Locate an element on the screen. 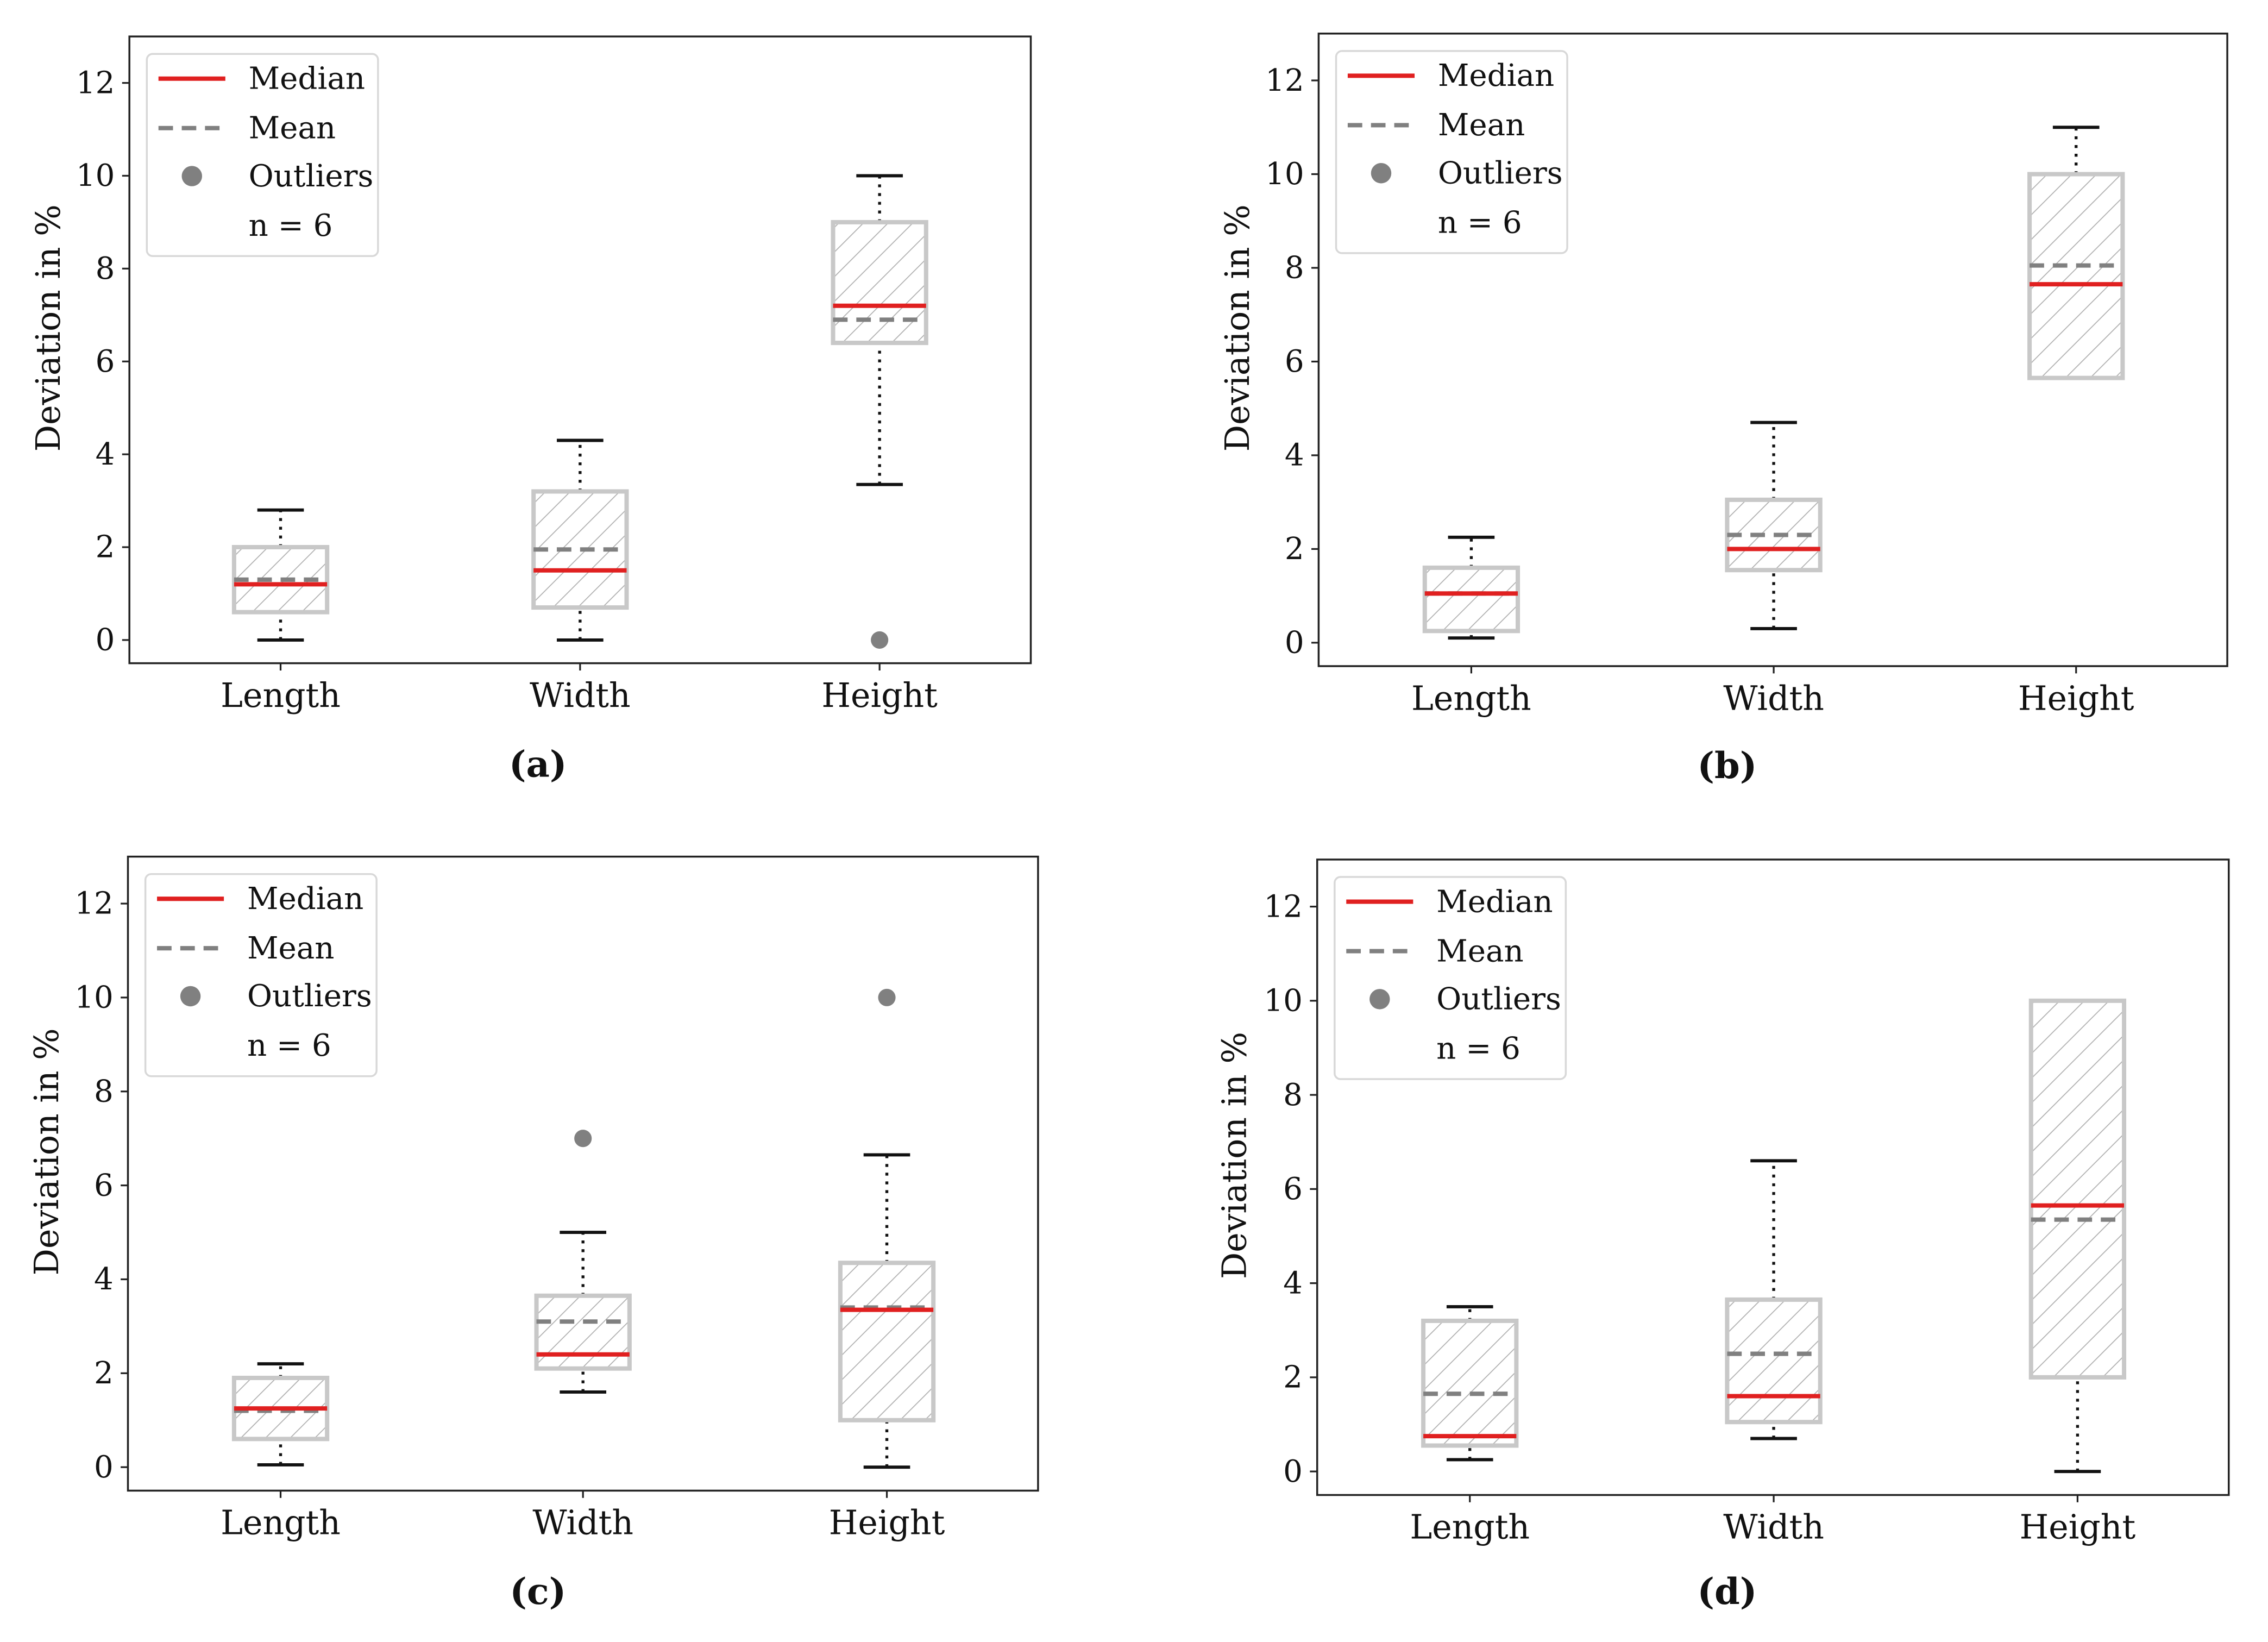 This screenshot has height=1642, width=2268. panel-caption: (d) is located at coordinates (1727, 1591).